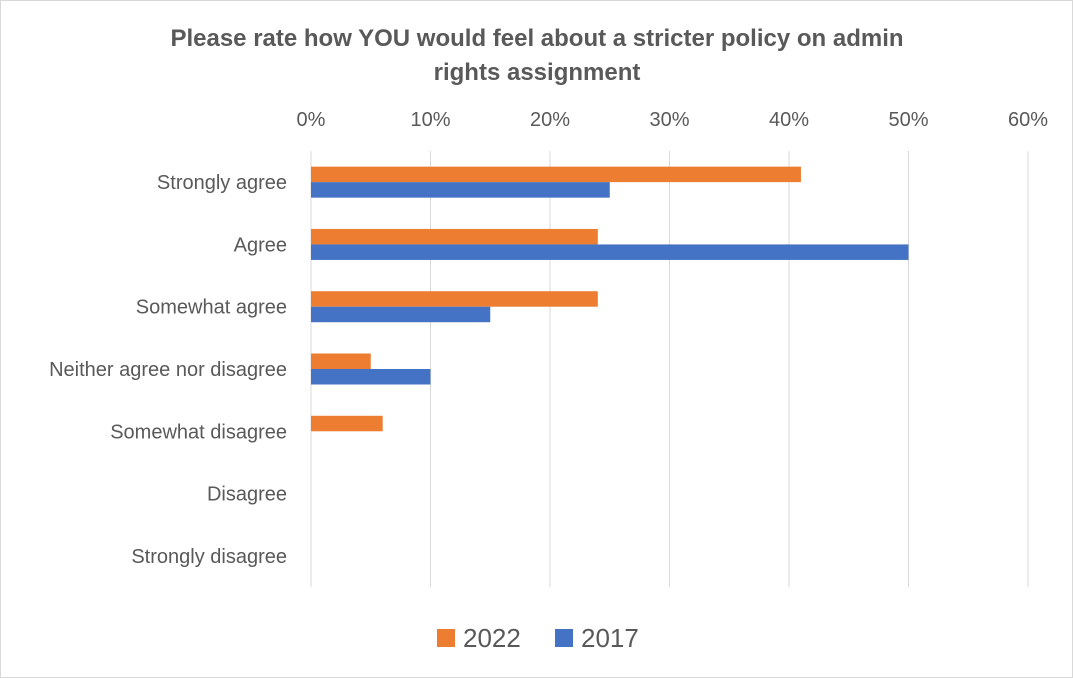  What do you see at coordinates (347, 423) in the screenshot?
I see `bar-2022-somewhat-disagree` at bounding box center [347, 423].